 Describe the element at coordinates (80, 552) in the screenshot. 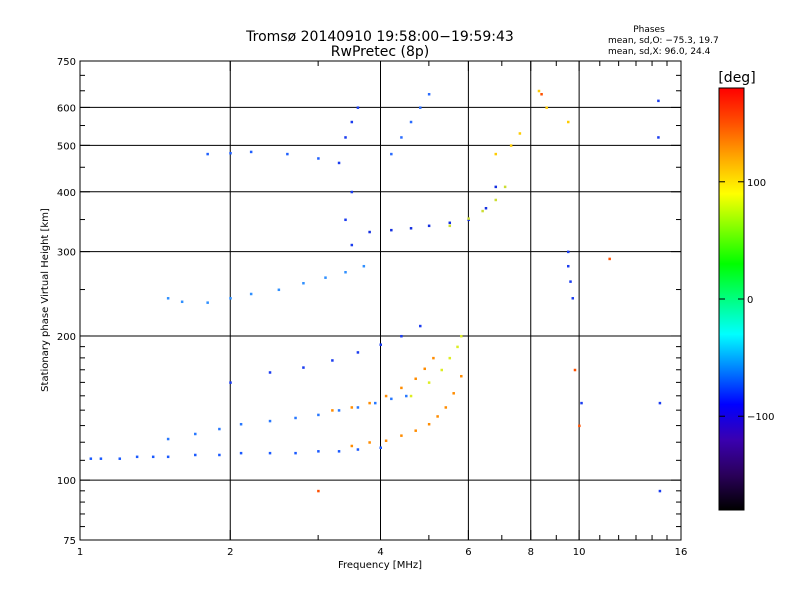

I see `x-tick-label: 1` at that location.